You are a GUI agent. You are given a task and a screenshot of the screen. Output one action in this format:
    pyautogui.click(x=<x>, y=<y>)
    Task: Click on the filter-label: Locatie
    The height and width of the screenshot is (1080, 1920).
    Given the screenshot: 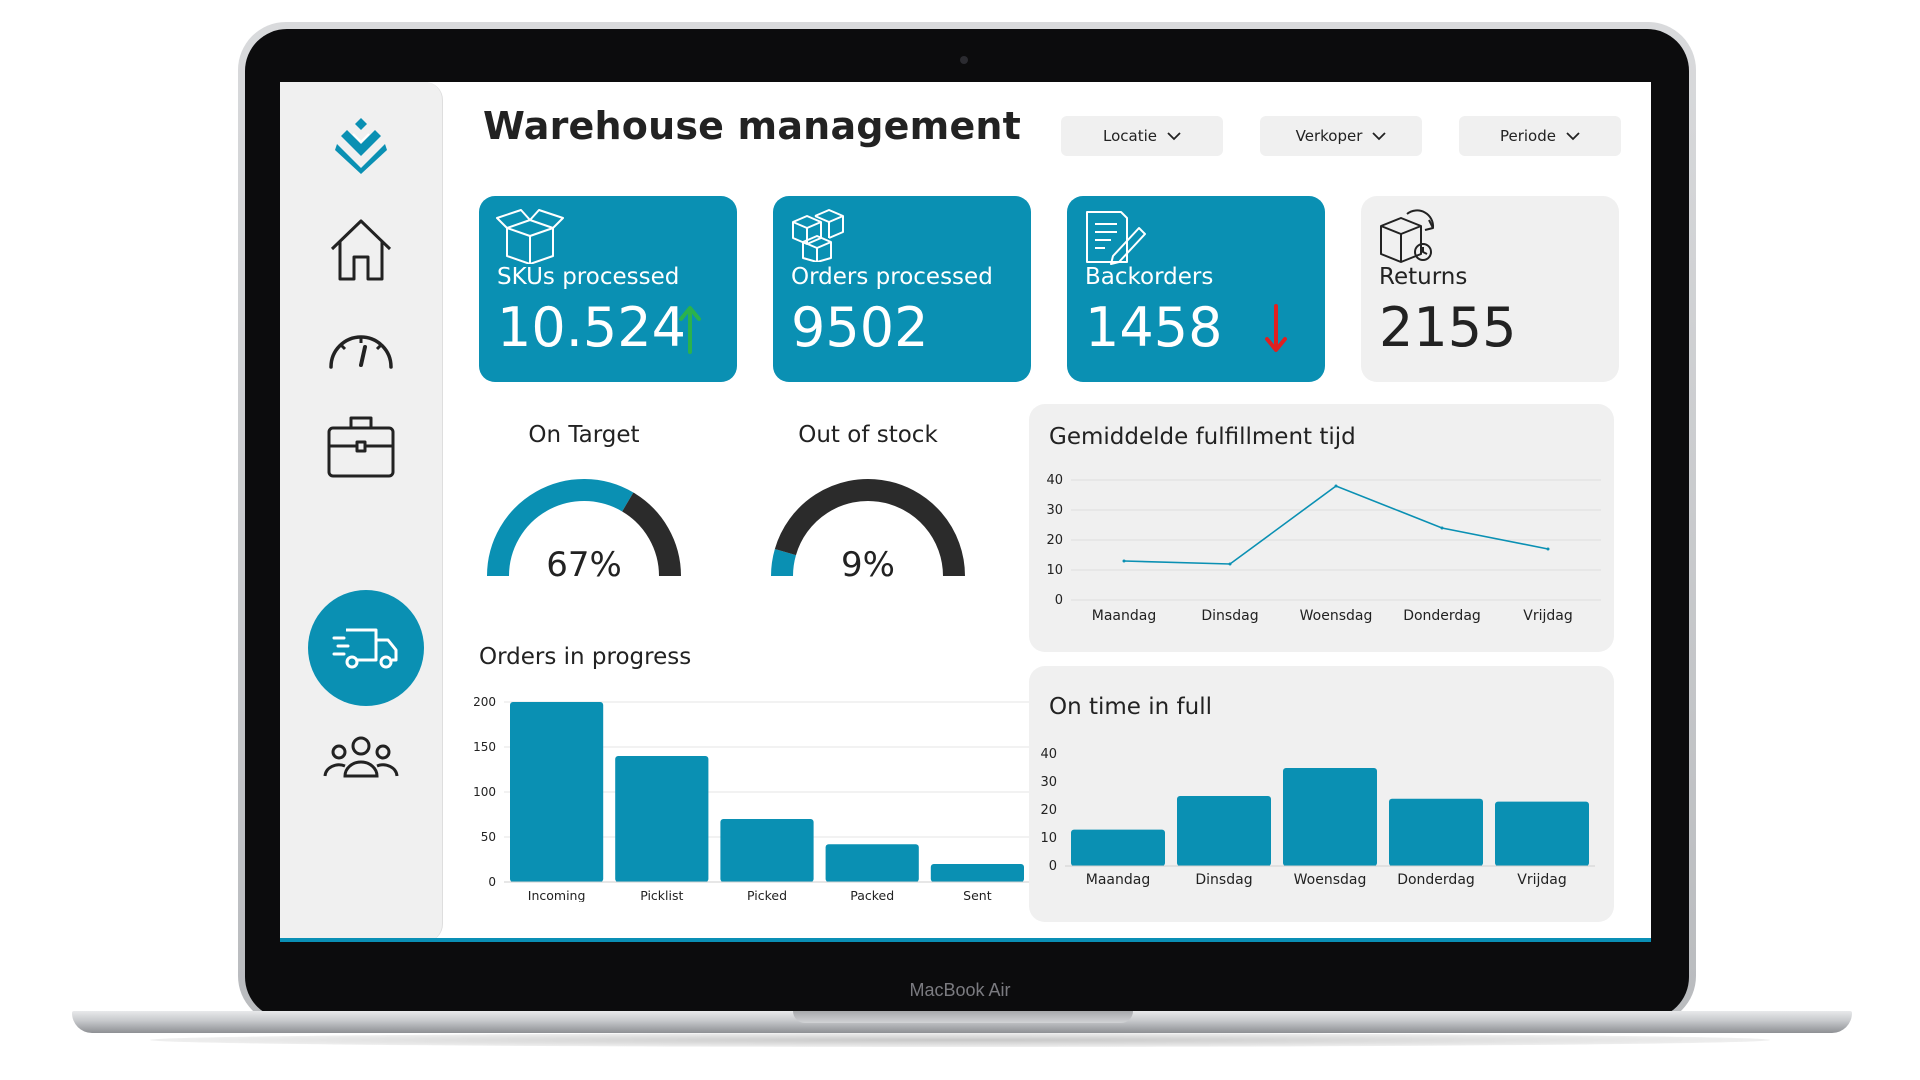 What is the action you would take?
    pyautogui.click(x=1130, y=136)
    